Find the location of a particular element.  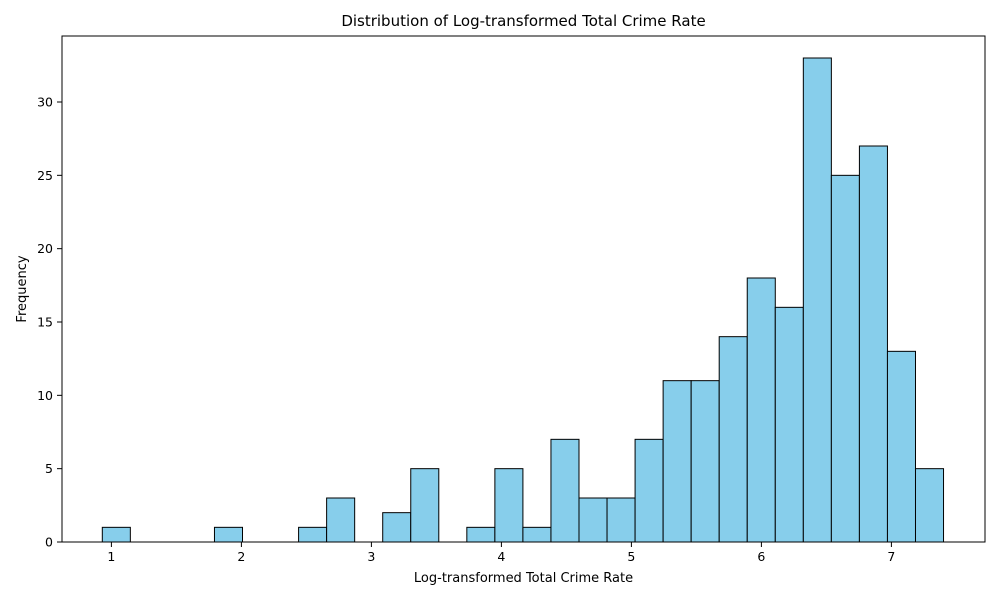

x-tick-label: 7 is located at coordinates (891, 556).